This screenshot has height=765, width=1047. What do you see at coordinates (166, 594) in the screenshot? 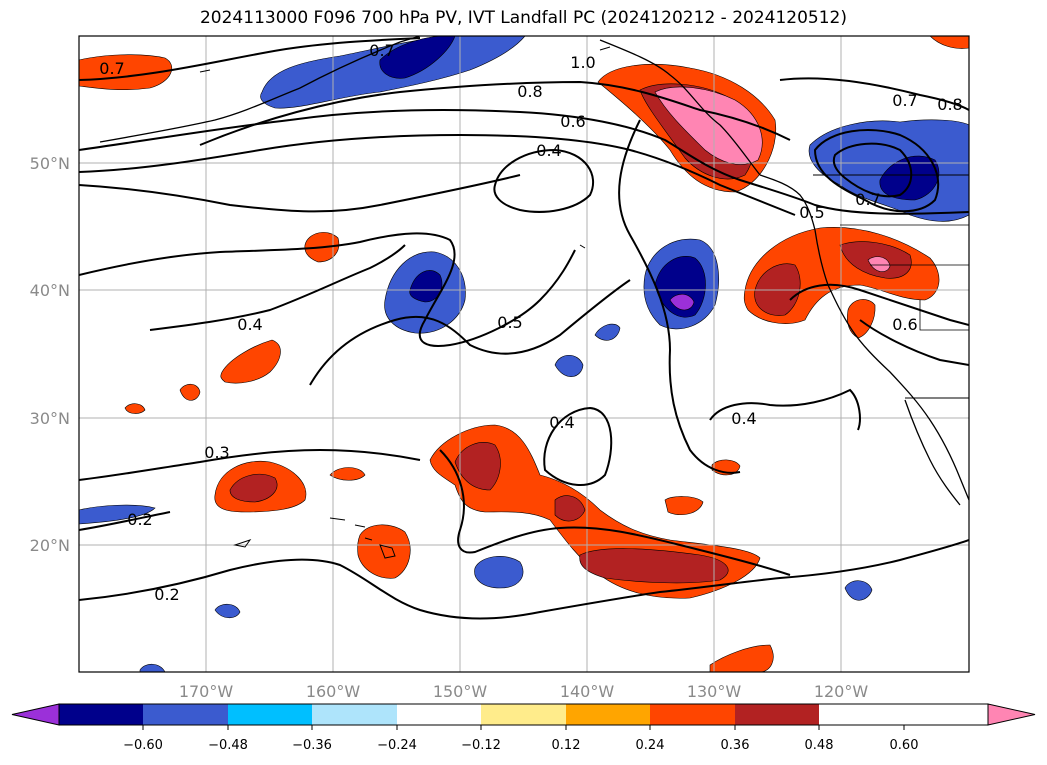
I see `contour-label-18: 0.2` at bounding box center [166, 594].